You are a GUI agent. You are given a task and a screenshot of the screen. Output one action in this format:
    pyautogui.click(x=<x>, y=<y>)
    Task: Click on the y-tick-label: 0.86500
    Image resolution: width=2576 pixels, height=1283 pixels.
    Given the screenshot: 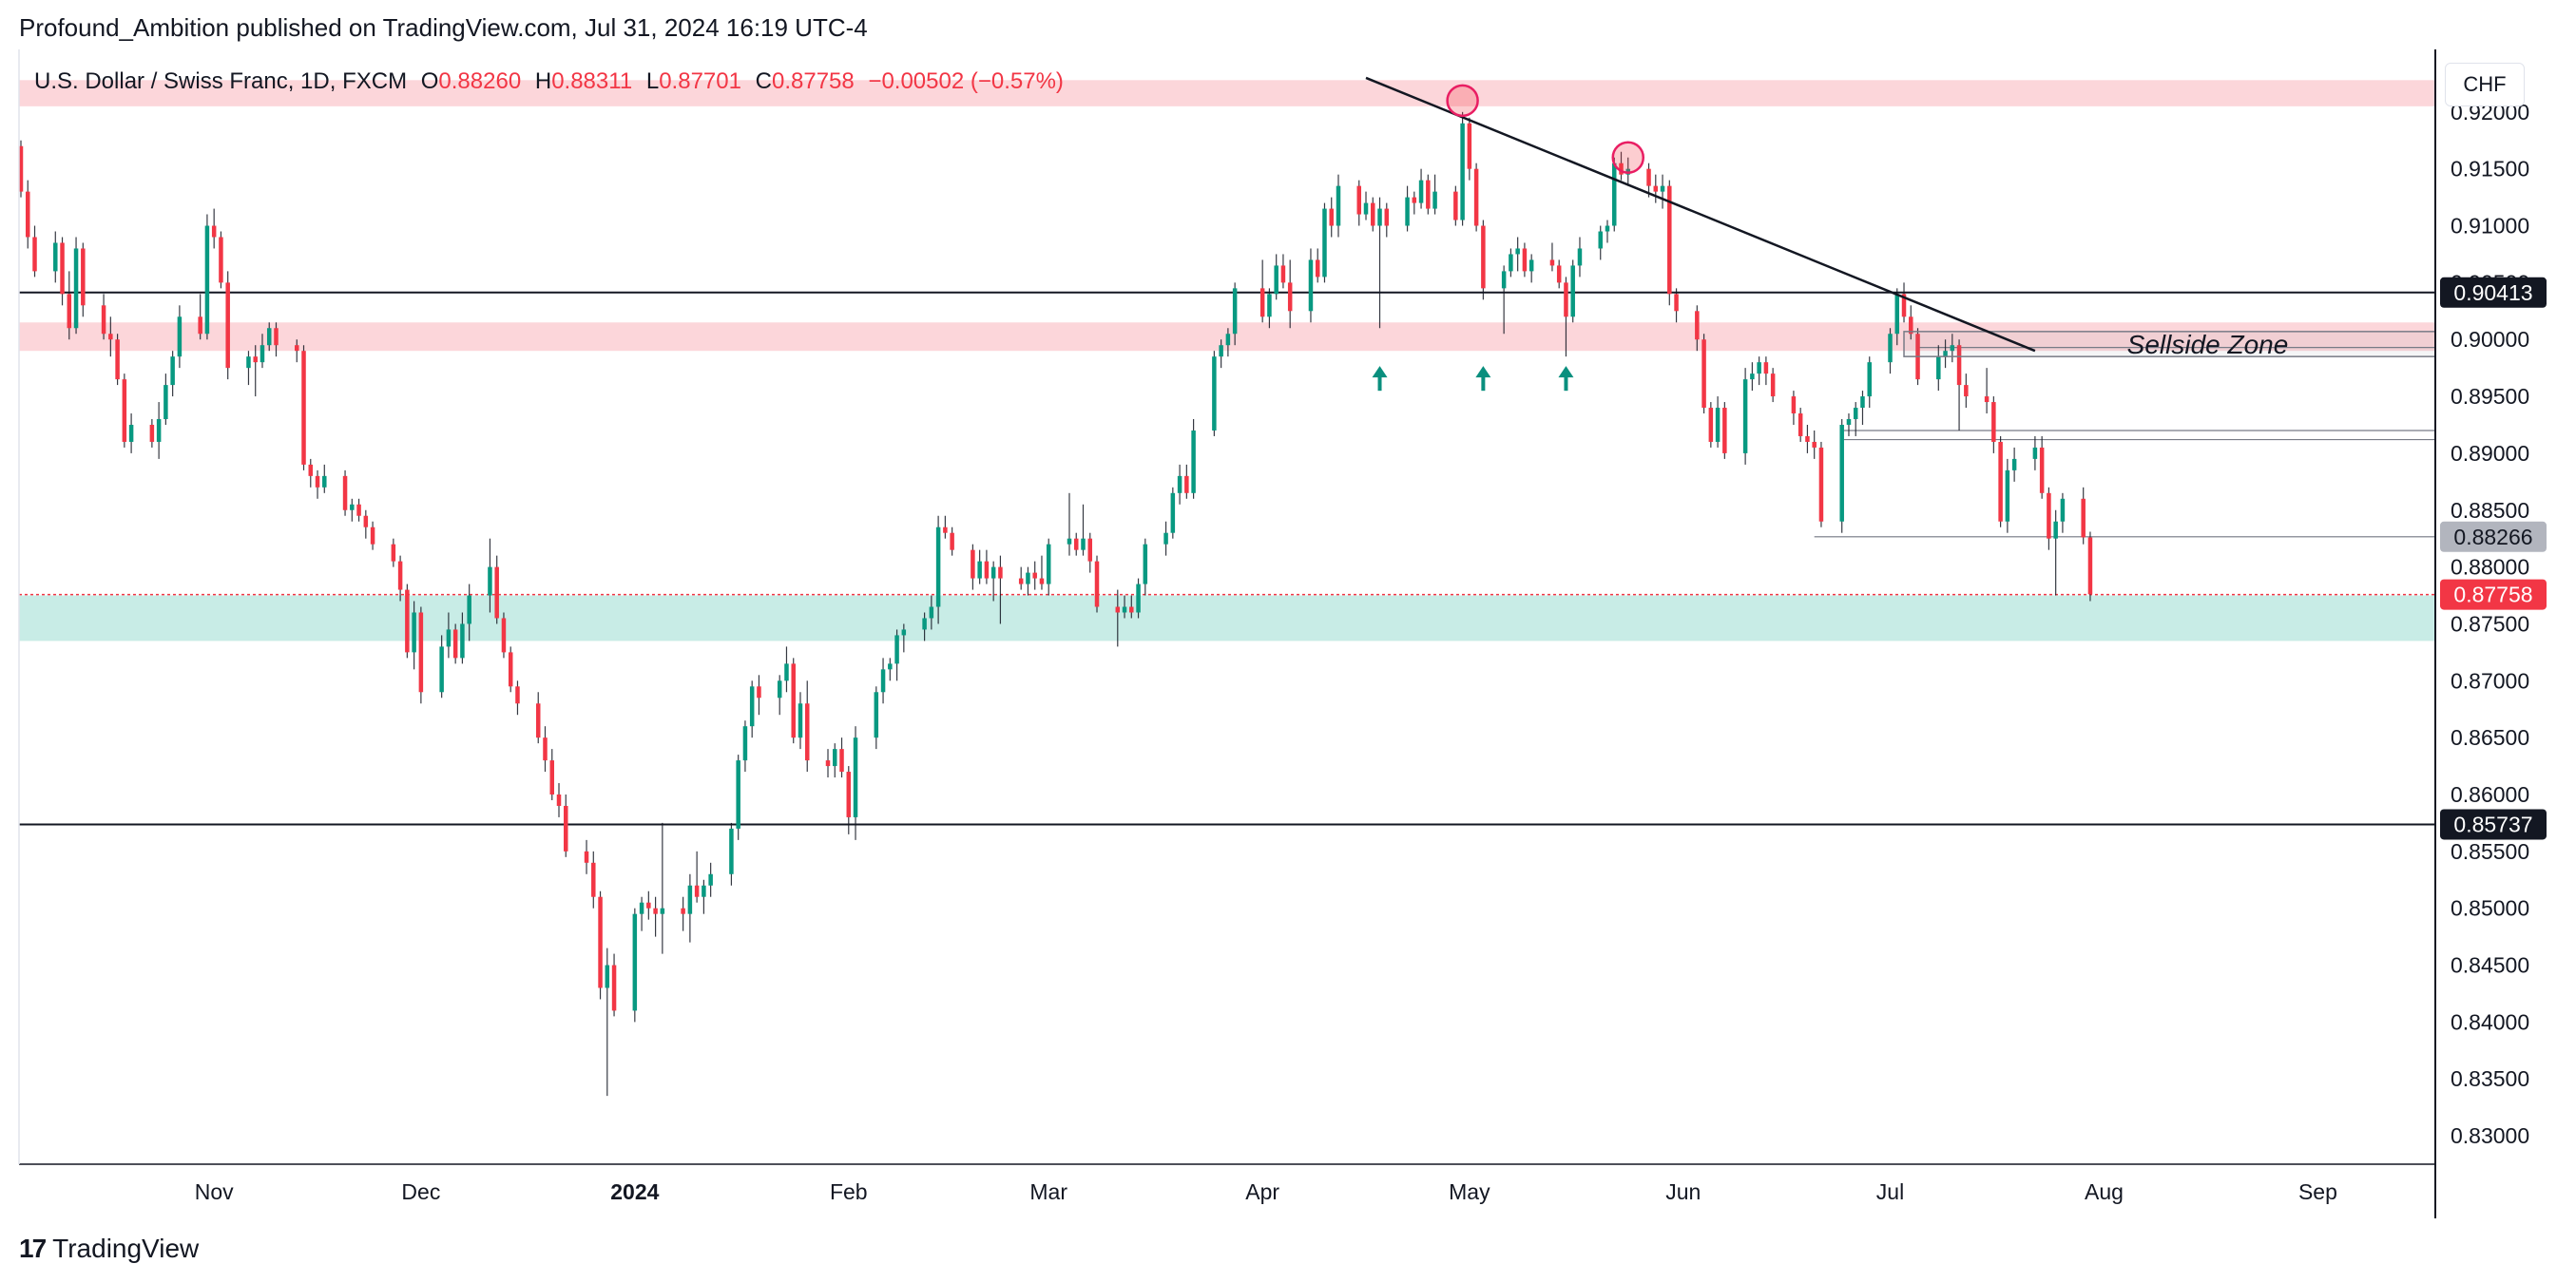 What is the action you would take?
    pyautogui.click(x=2490, y=737)
    